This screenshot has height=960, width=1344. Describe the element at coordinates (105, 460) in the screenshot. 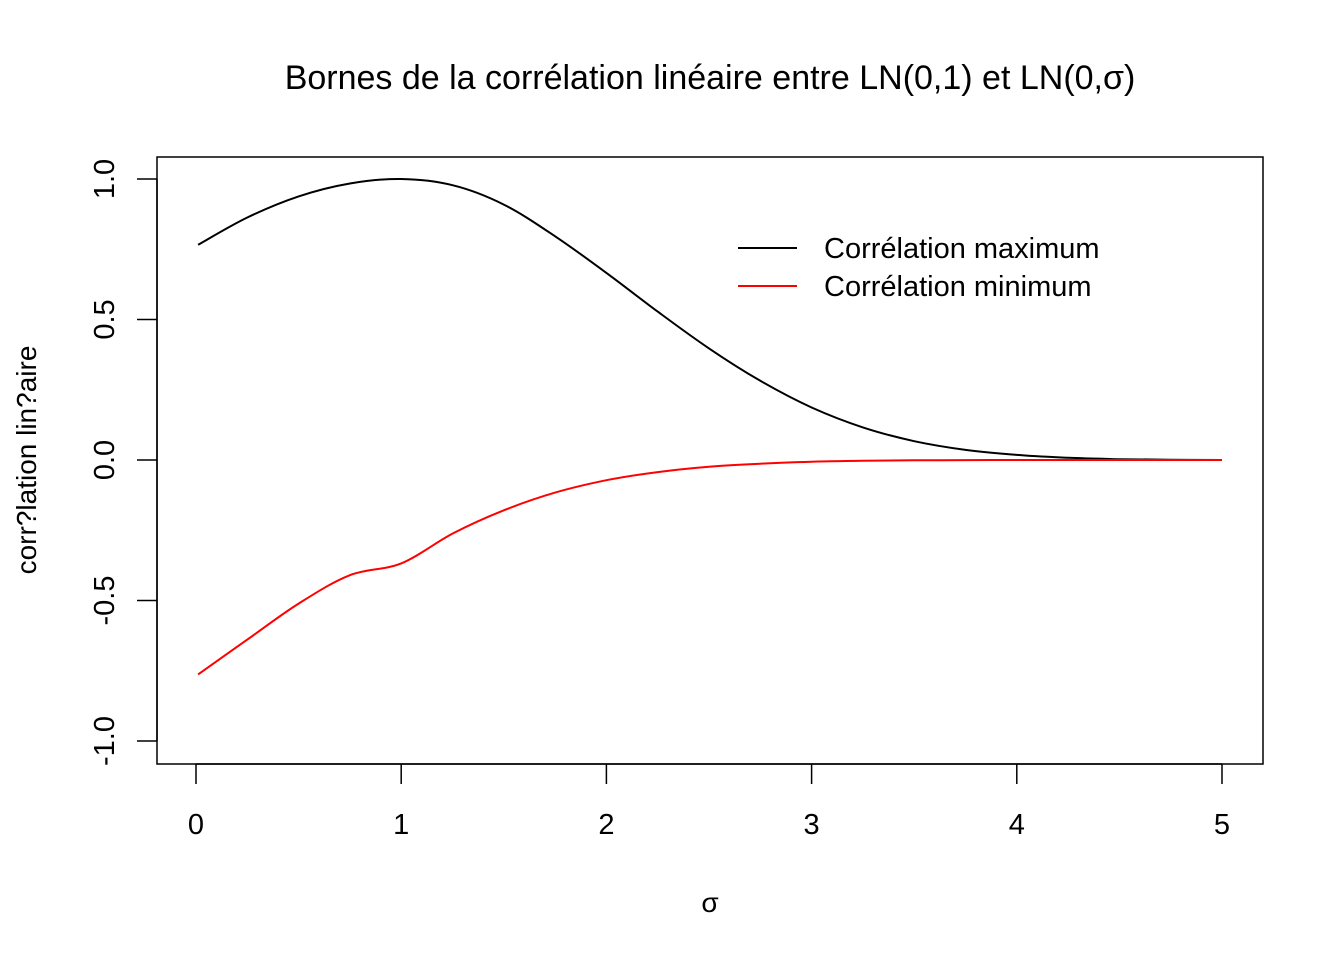

I see `y-tick-label: 0.0` at that location.